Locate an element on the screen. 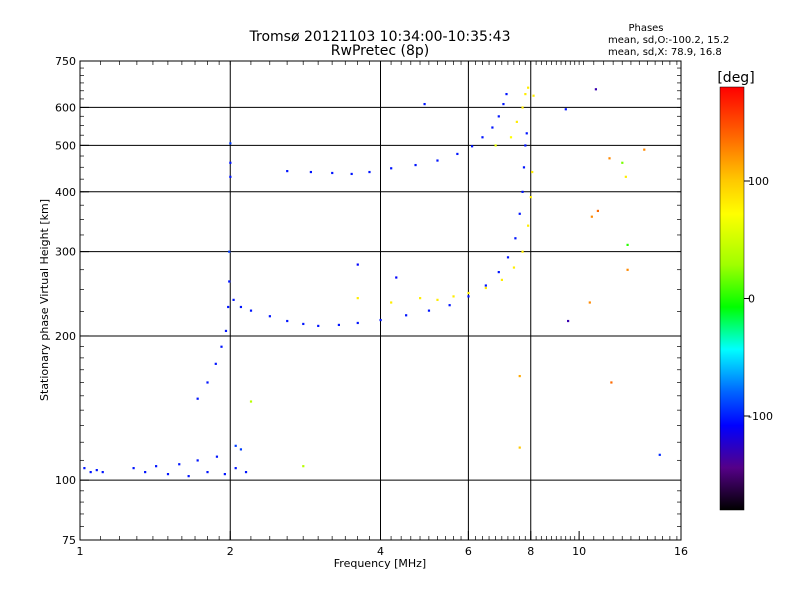 Image resolution: width=800 pixels, height=600 pixels. colorbar-label: [deg] is located at coordinates (735, 78).